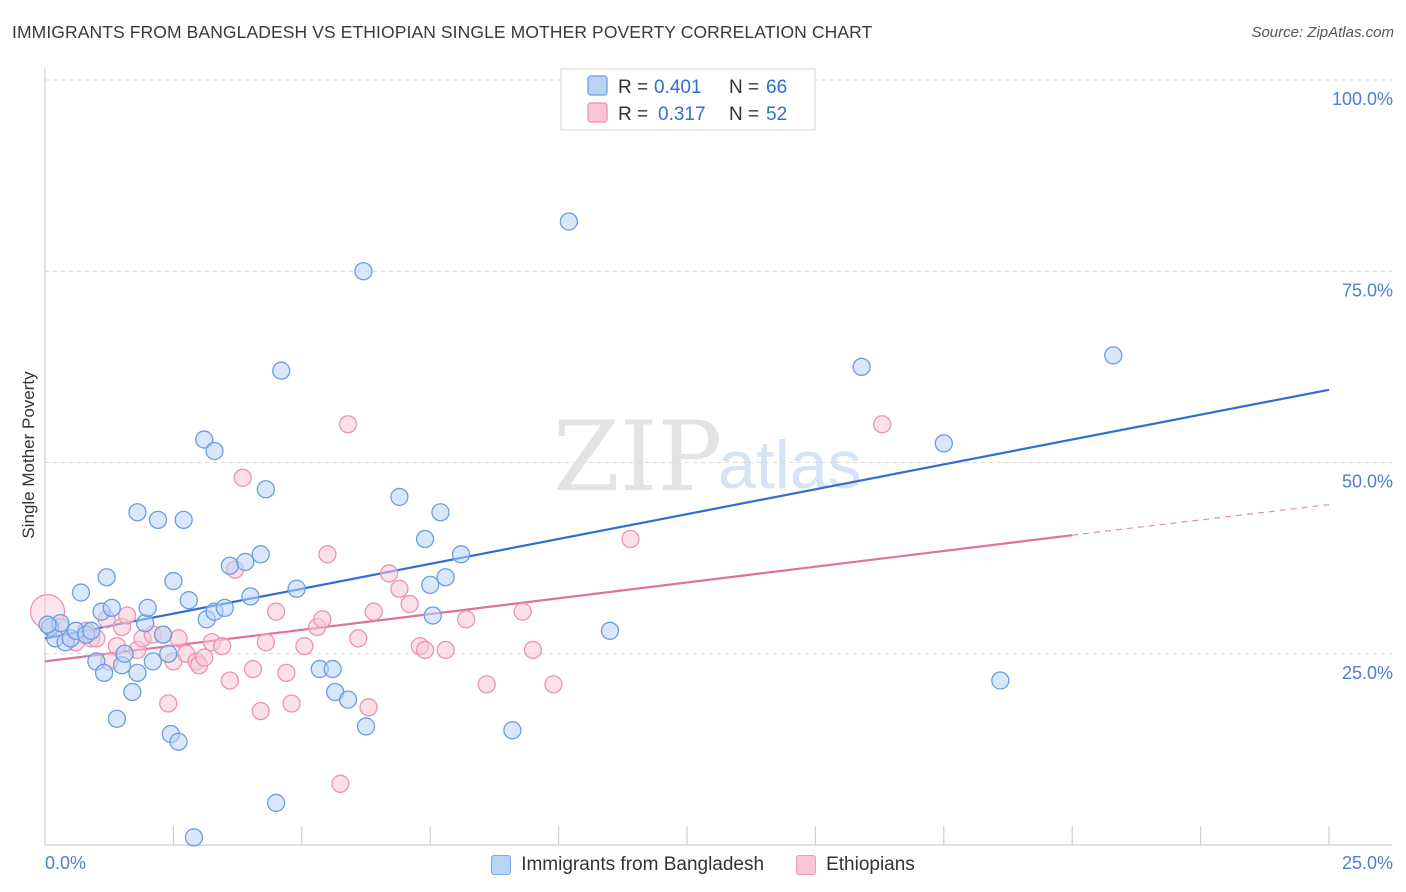 The image size is (1406, 892). I want to click on legend-r-value-2: 0.317, so click(682, 114).